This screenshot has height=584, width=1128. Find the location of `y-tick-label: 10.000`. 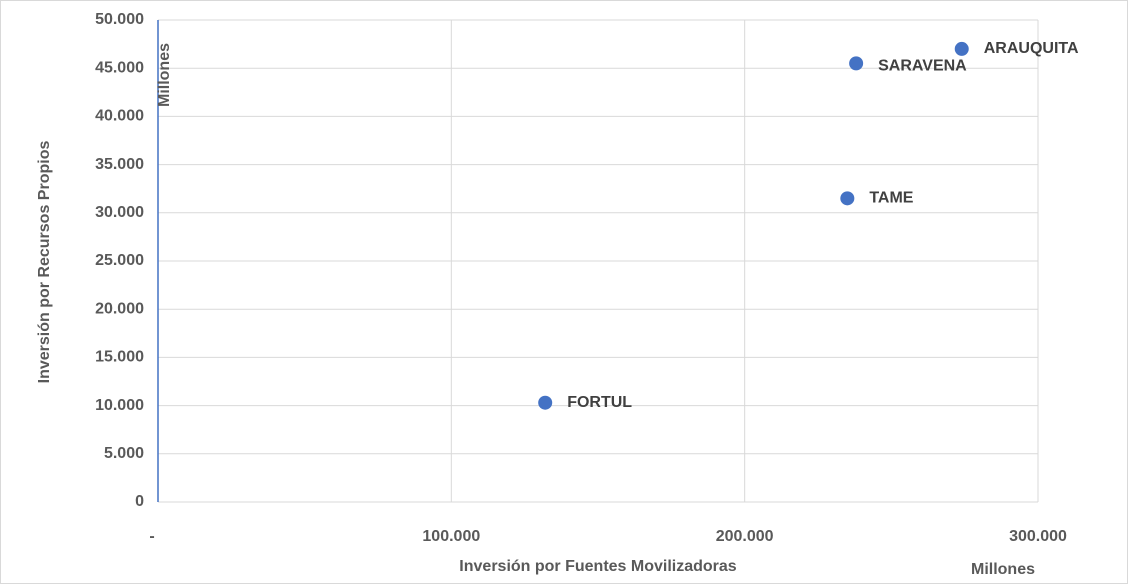

y-tick-label: 10.000 is located at coordinates (119, 405).